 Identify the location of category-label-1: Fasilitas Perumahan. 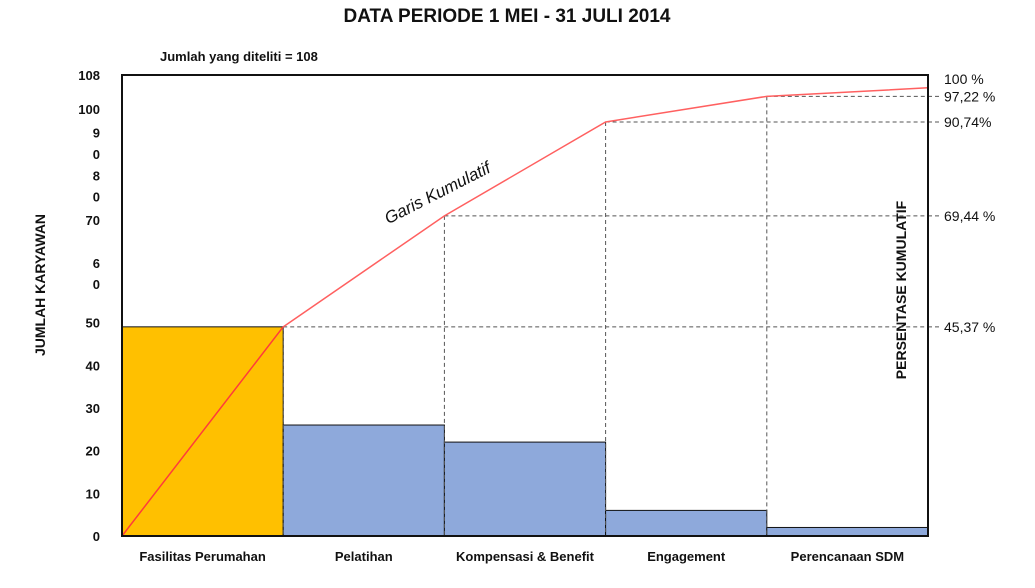
(202, 556).